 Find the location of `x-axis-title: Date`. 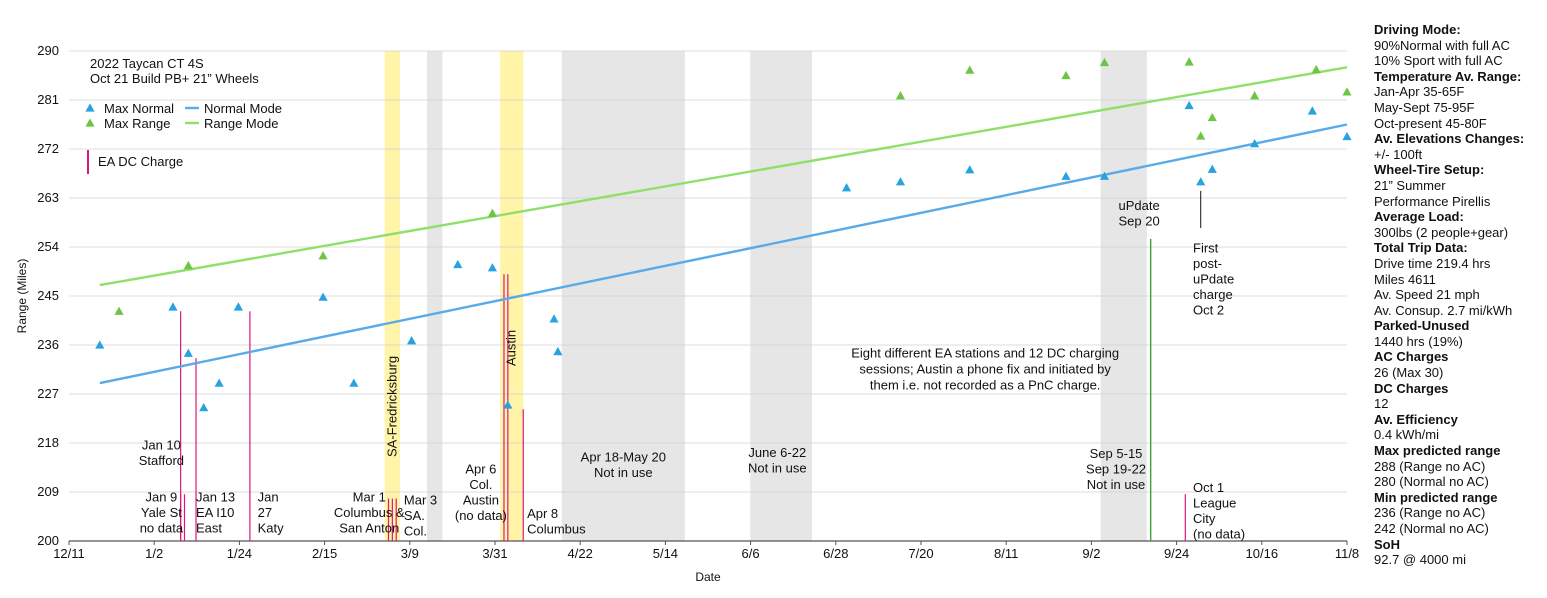

x-axis-title: Date is located at coordinates (708, 577).